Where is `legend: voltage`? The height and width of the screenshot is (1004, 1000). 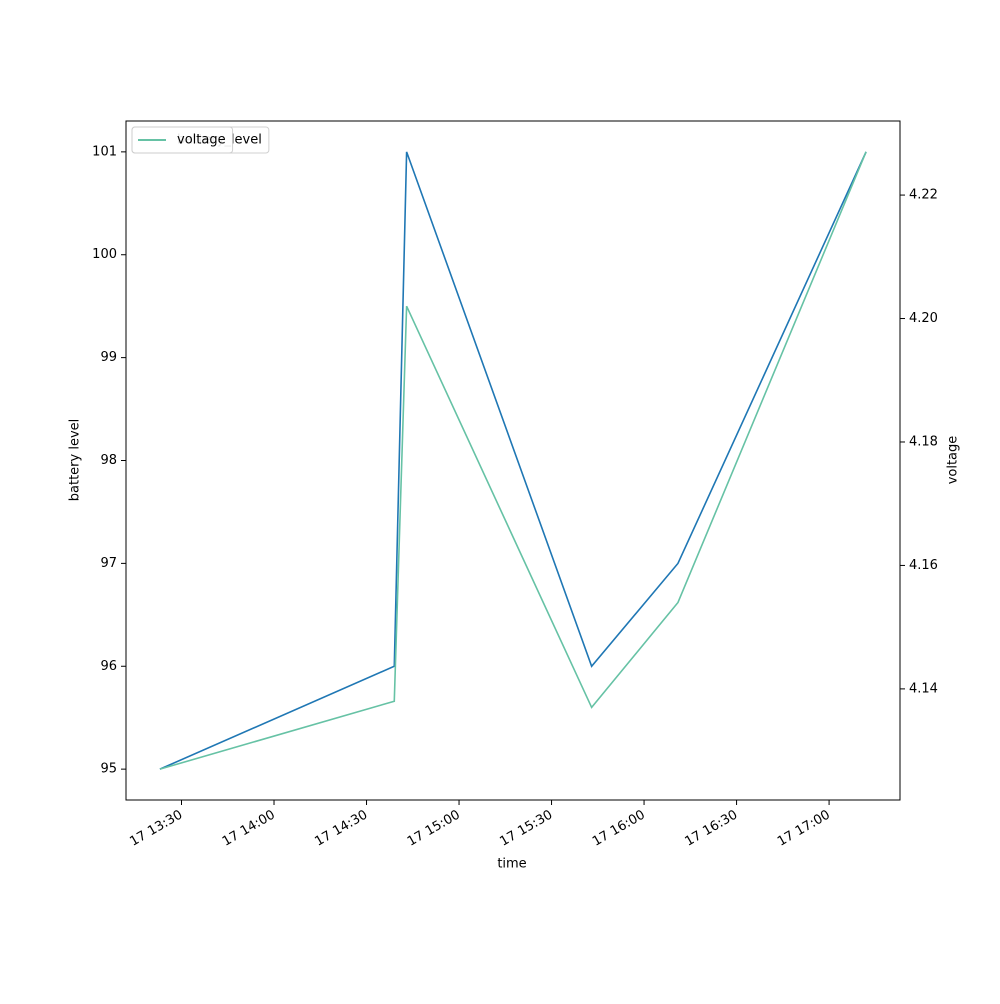
legend: voltage is located at coordinates (182, 140).